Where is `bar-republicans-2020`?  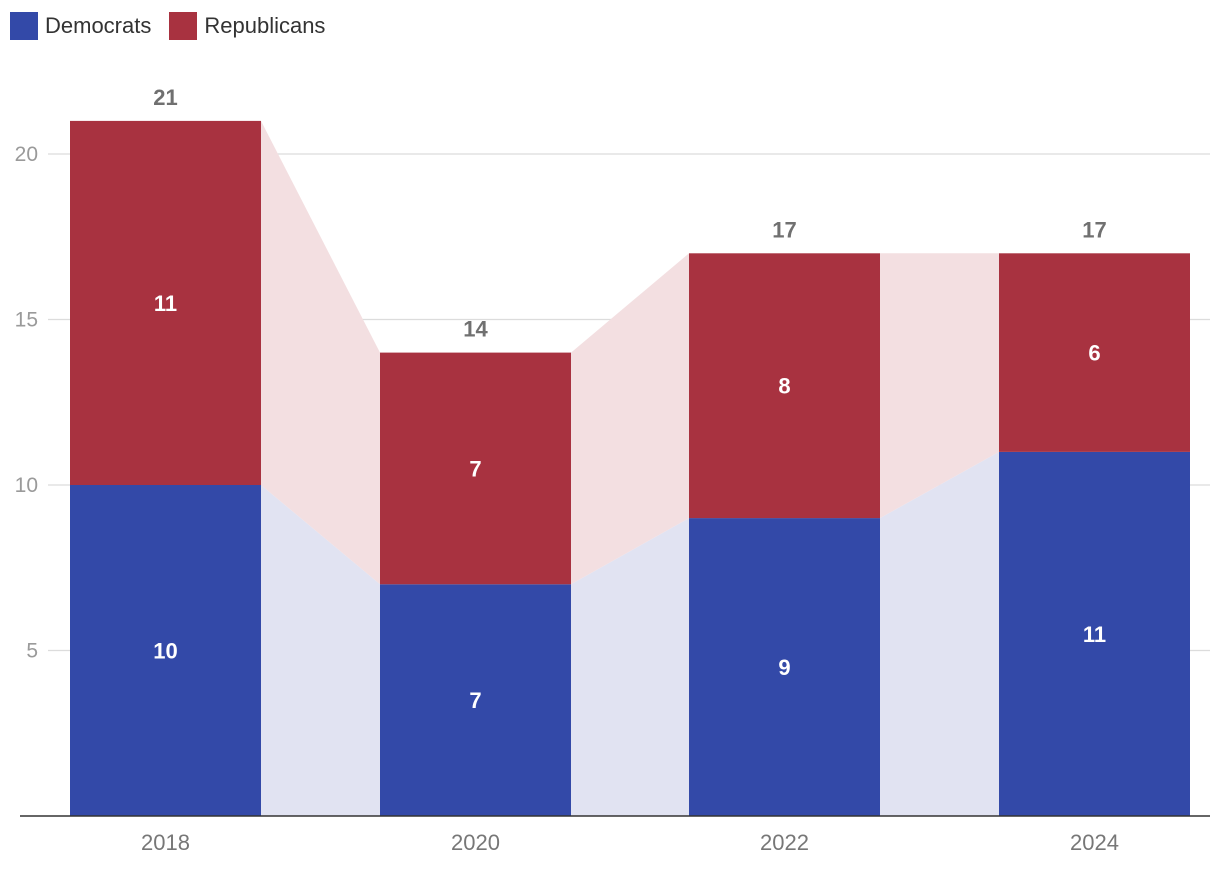 bar-republicans-2020 is located at coordinates (475, 468).